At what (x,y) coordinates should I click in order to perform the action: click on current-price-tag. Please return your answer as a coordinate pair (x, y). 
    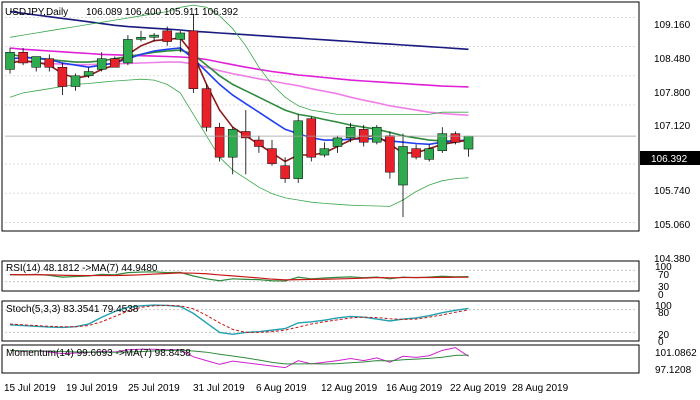
    Looking at the image, I should click on (670, 158).